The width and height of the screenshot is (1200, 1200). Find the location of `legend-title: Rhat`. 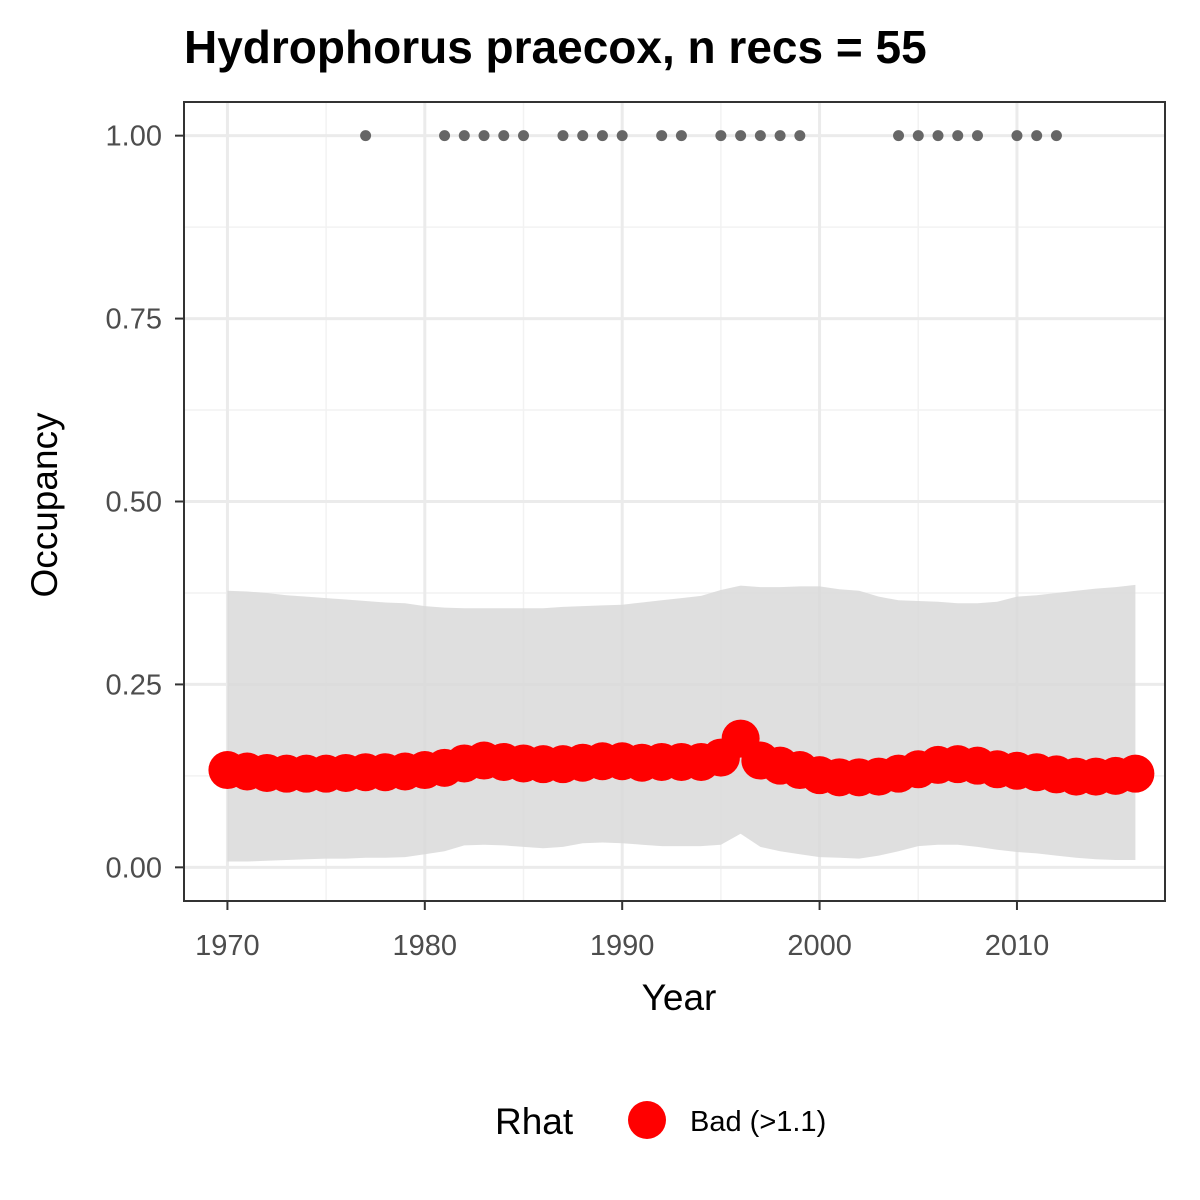

legend-title: Rhat is located at coordinates (534, 1121).